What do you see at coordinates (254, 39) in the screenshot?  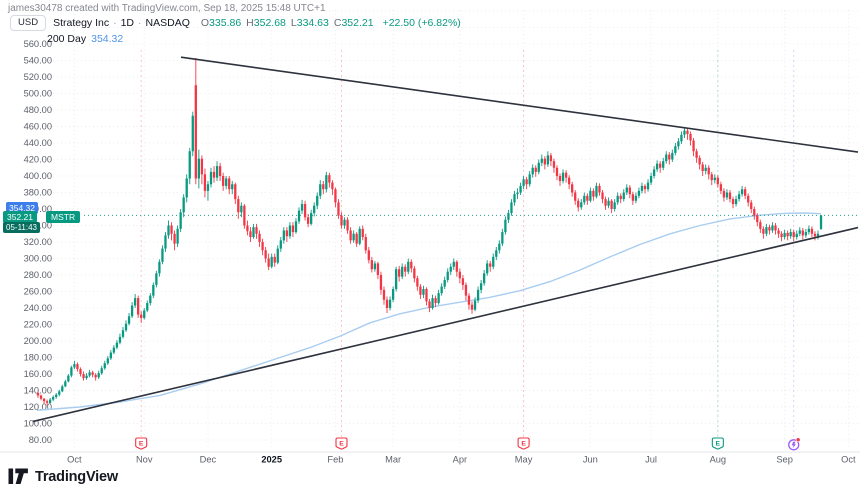 I see `ma-indicator-row: 200 Day 354.32` at bounding box center [254, 39].